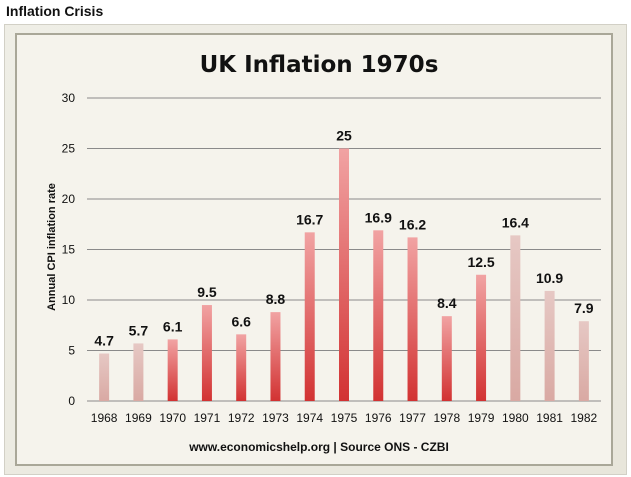 The image size is (631, 477). Describe the element at coordinates (447, 303) in the screenshot. I see `data-label-1978: 8.4` at that location.